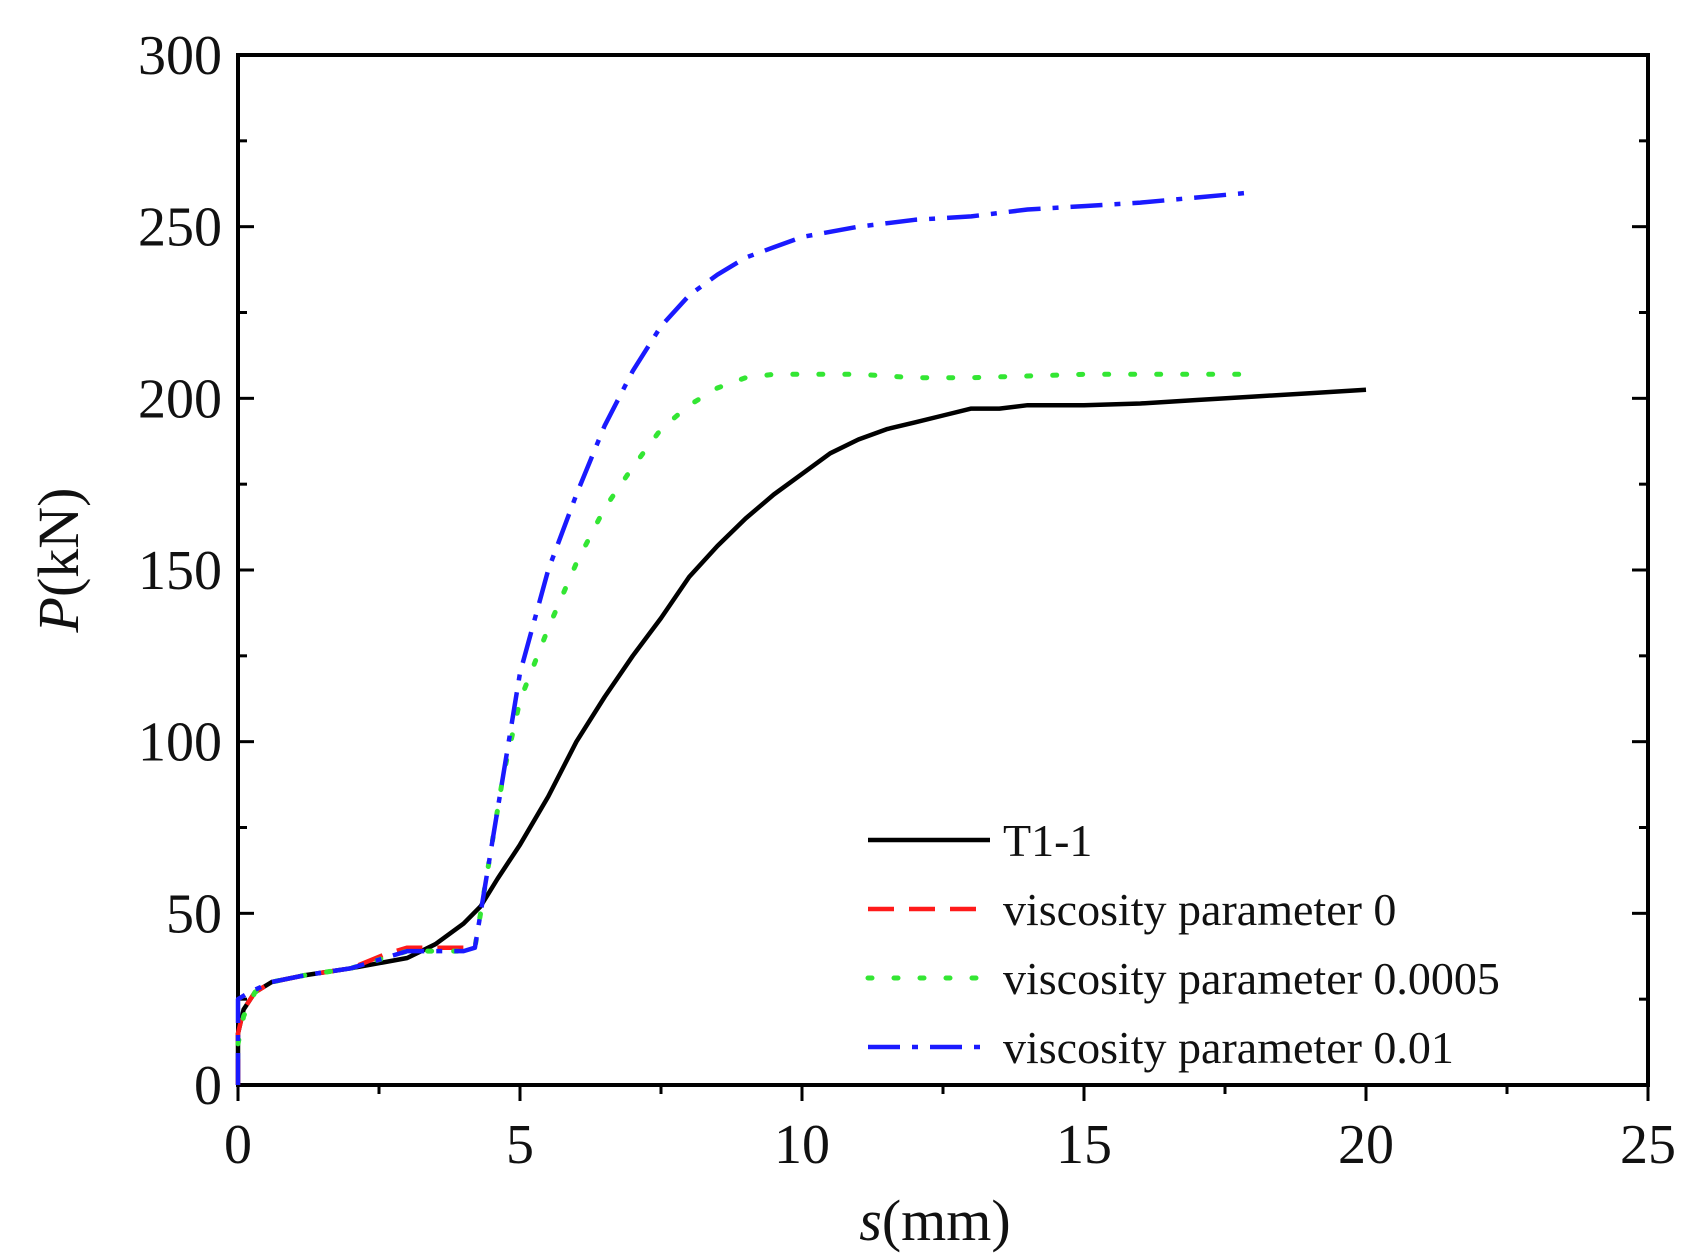  Describe the element at coordinates (58, 543) in the screenshot. I see `y-axis-unit: (kN)` at that location.